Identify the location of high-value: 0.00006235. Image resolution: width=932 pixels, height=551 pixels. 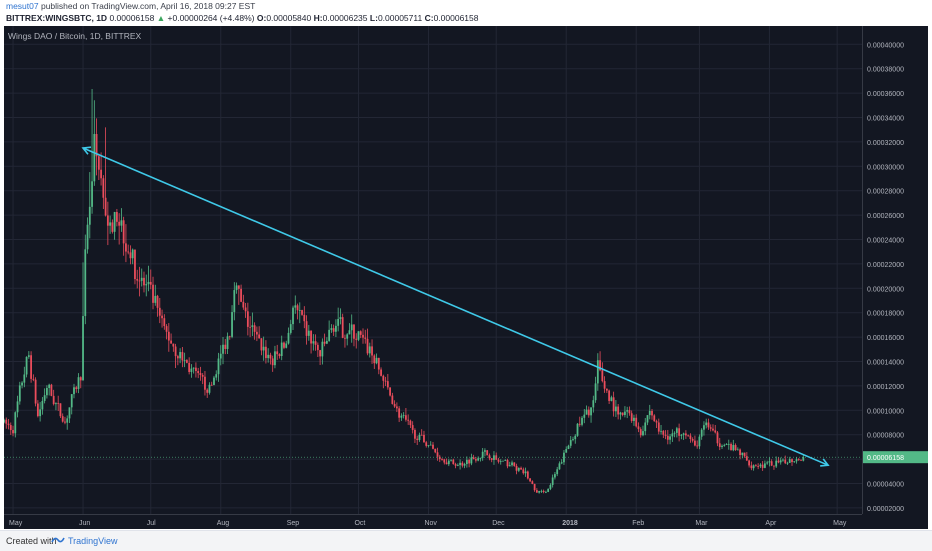
(345, 18).